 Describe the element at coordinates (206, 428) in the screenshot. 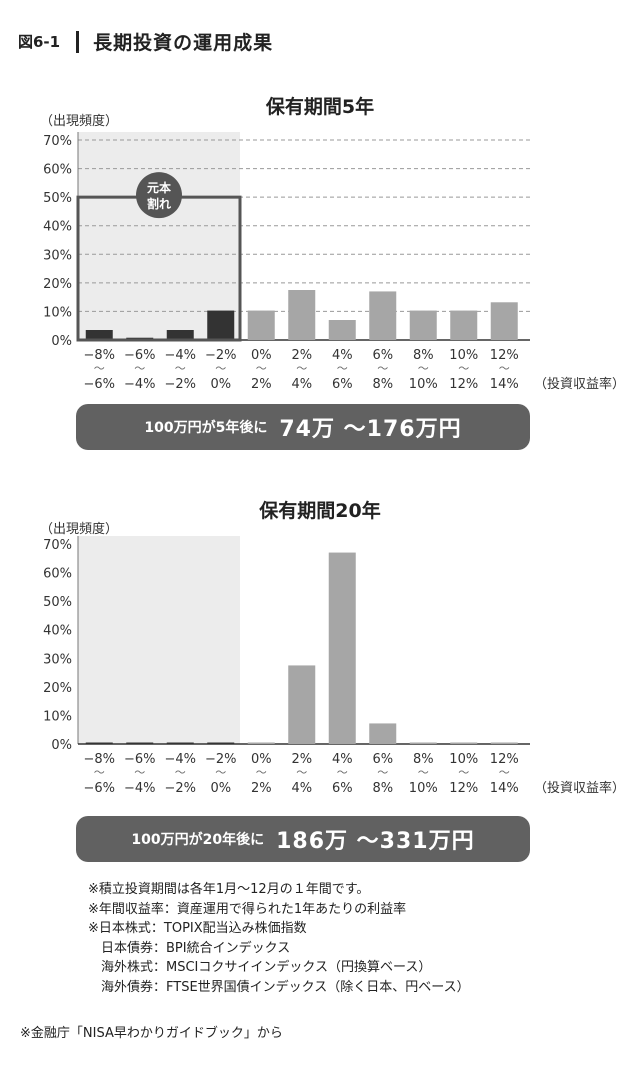

I see `summary-prefix: 100万円が5年後に` at that location.